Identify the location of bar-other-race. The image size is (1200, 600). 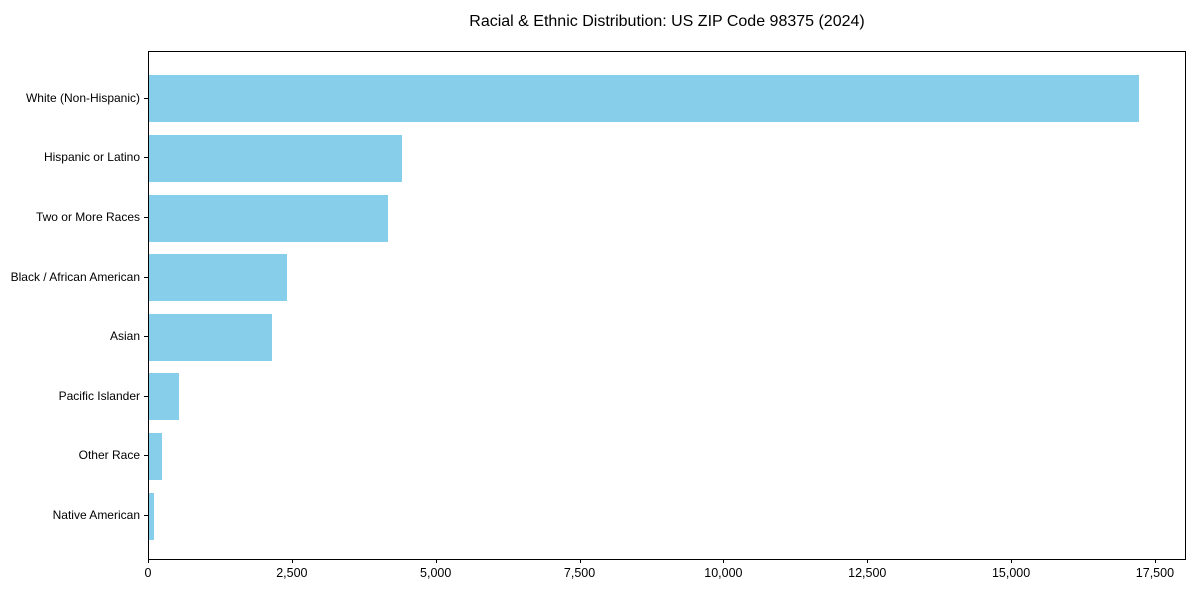
(155, 456).